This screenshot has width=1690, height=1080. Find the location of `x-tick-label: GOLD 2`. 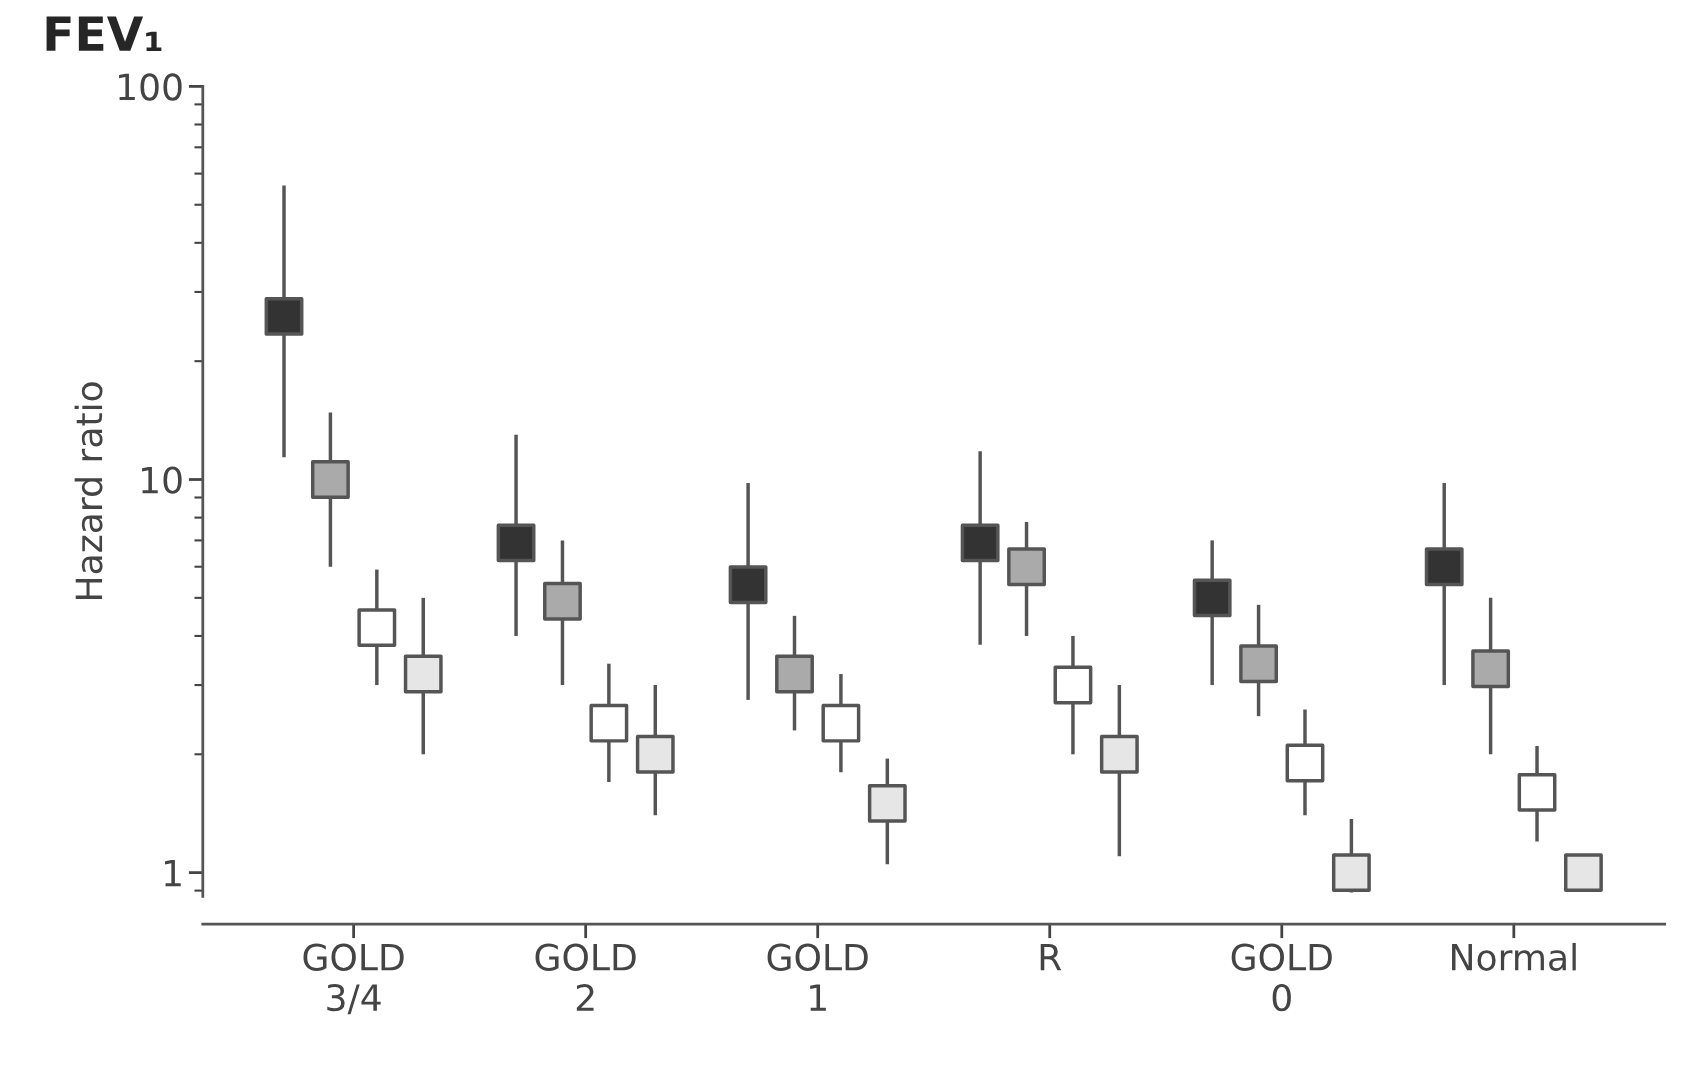

x-tick-label: GOLD 2 is located at coordinates (585, 977).